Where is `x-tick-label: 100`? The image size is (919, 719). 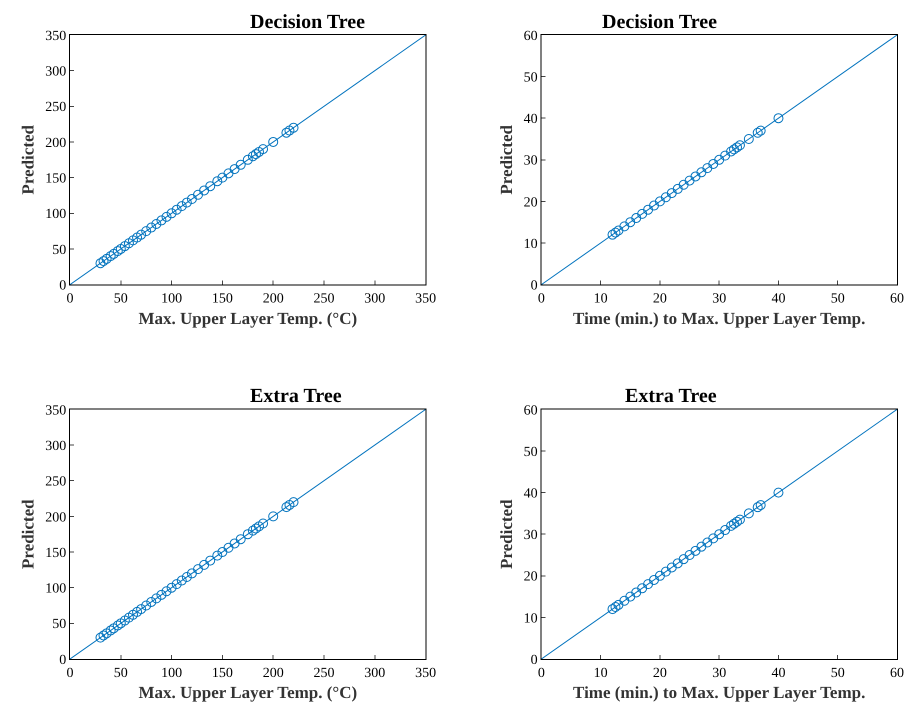 x-tick-label: 100 is located at coordinates (171, 298).